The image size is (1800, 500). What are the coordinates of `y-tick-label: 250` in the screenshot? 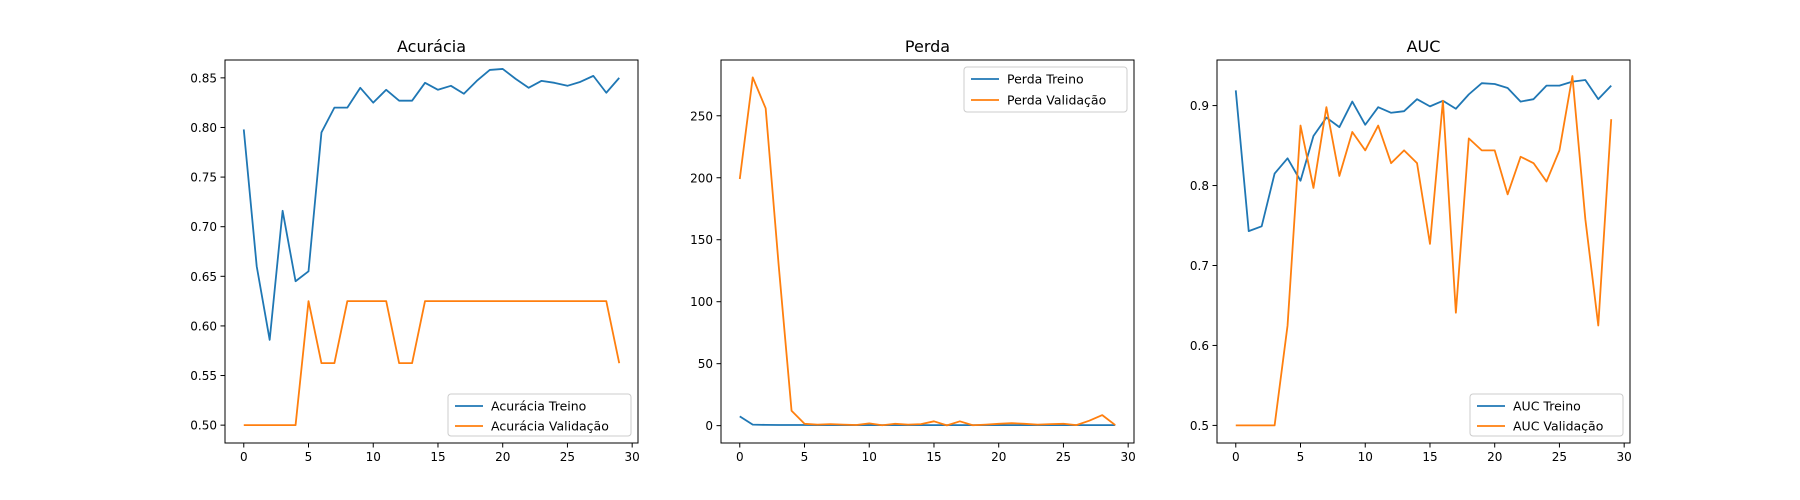 It's located at (701, 116).